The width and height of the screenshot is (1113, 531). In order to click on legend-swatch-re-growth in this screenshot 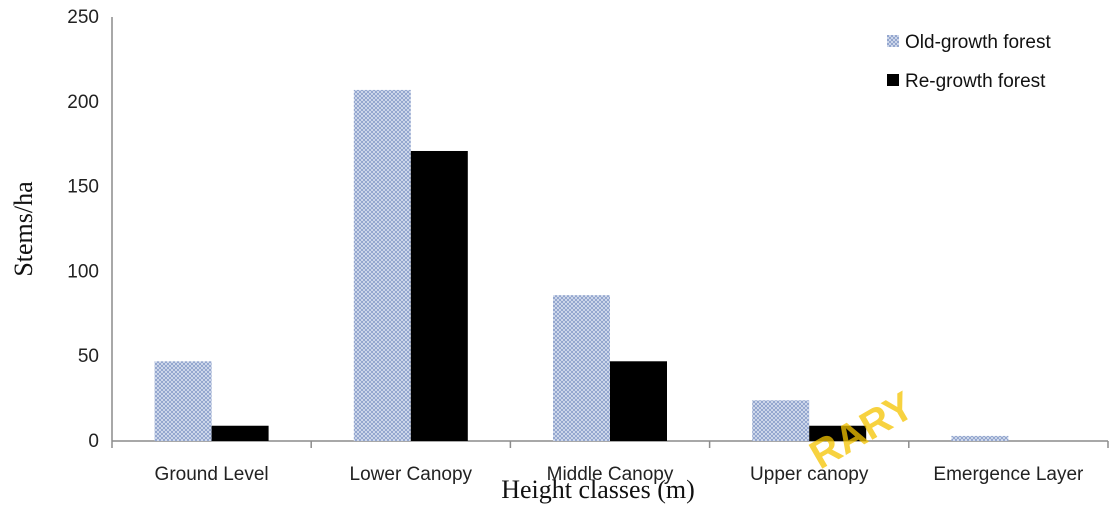, I will do `click(893, 80)`.